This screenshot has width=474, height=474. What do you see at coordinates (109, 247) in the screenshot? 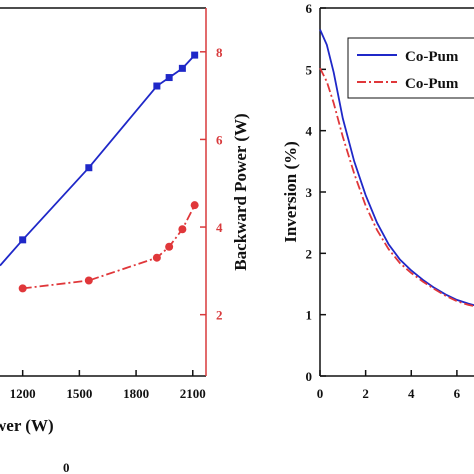
I see `left-series-2-line` at bounding box center [109, 247].